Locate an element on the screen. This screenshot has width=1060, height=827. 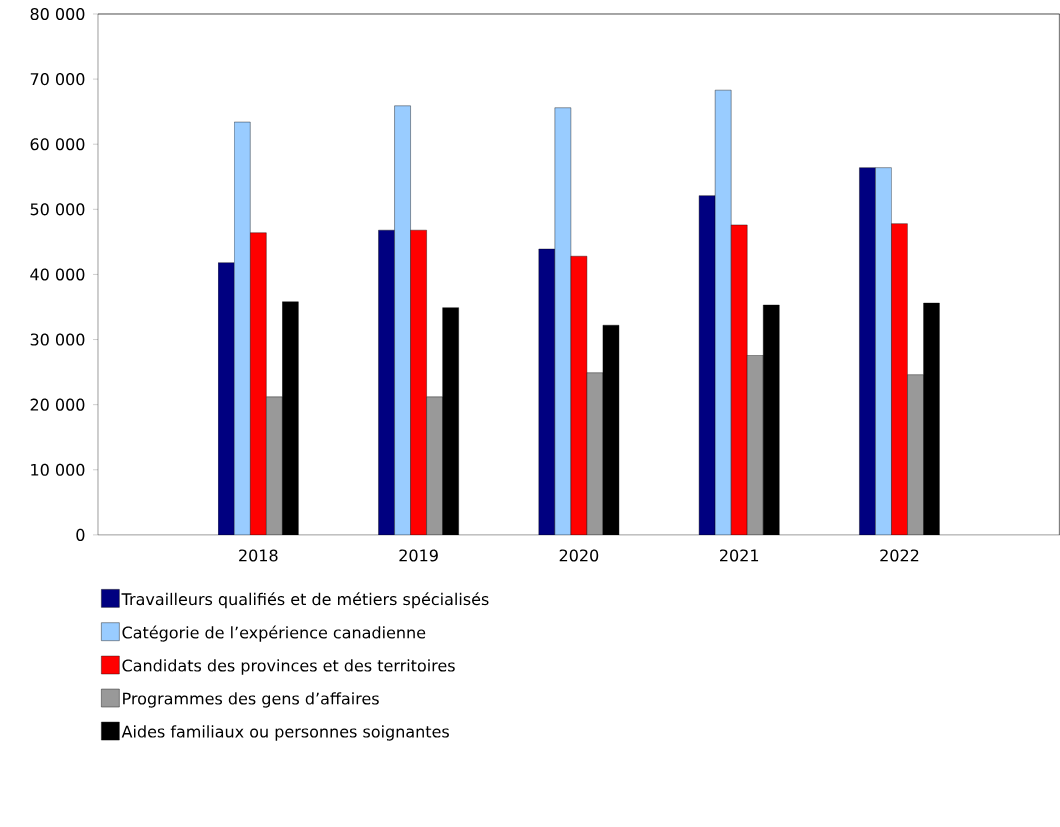
legend-label: Catégorie de l’expérience canadienne is located at coordinates (274, 633).